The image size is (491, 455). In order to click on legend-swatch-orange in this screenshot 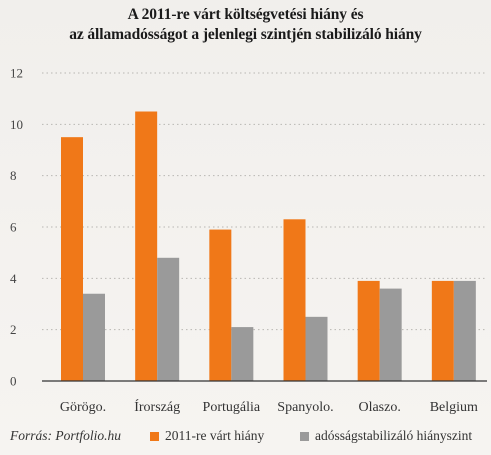, I will do `click(154, 436)`.